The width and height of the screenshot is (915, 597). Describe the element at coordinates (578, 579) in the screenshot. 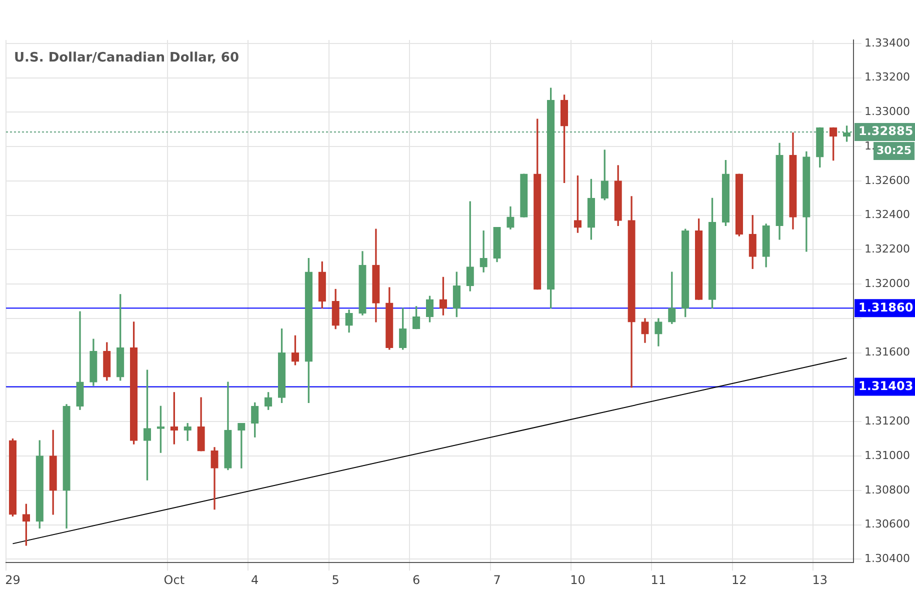

I see `x-tick-label: 10` at that location.